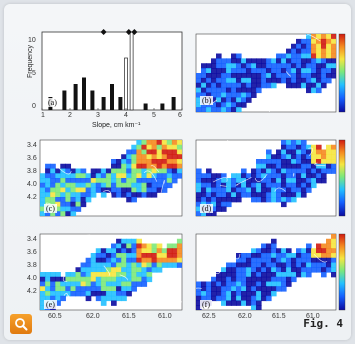 This screenshot has height=344, width=355. What do you see at coordinates (266, 272) in the screenshot?
I see `map-f-content` at bounding box center [266, 272].